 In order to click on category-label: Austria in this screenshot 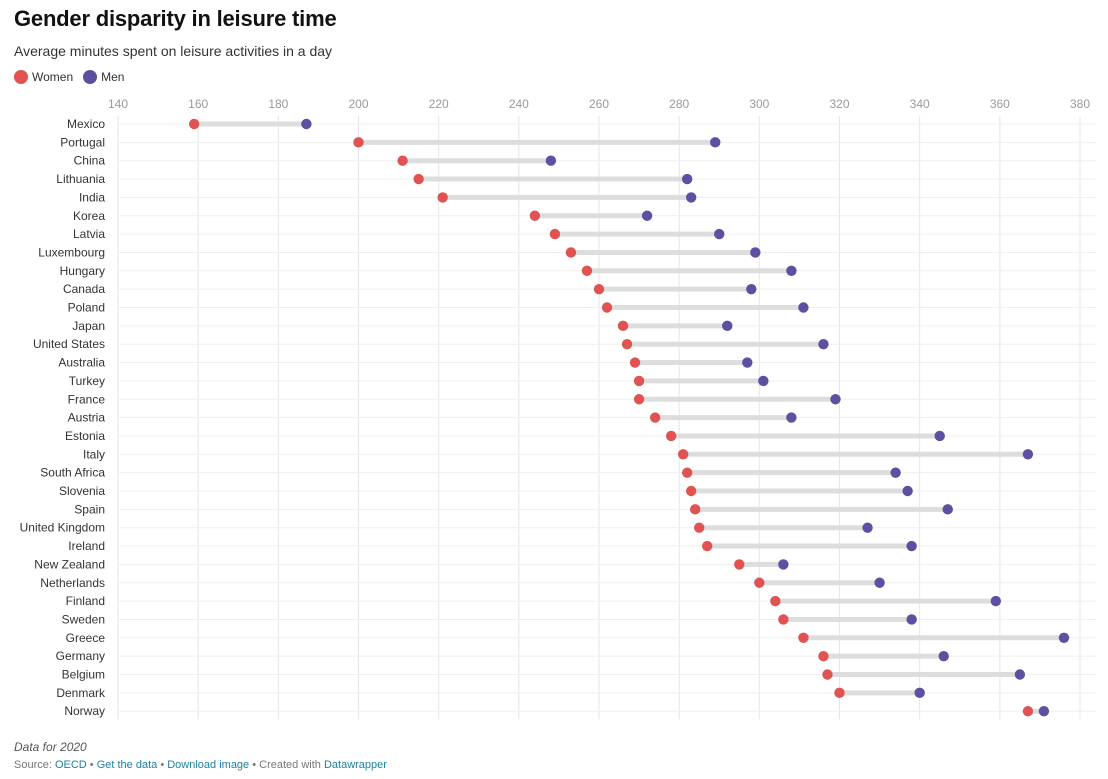, I will do `click(87, 418)`.